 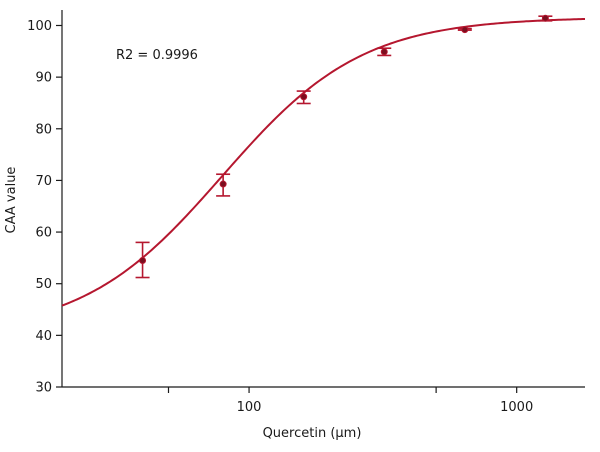 I want to click on y-tick-label: 60, so click(x=43, y=233).